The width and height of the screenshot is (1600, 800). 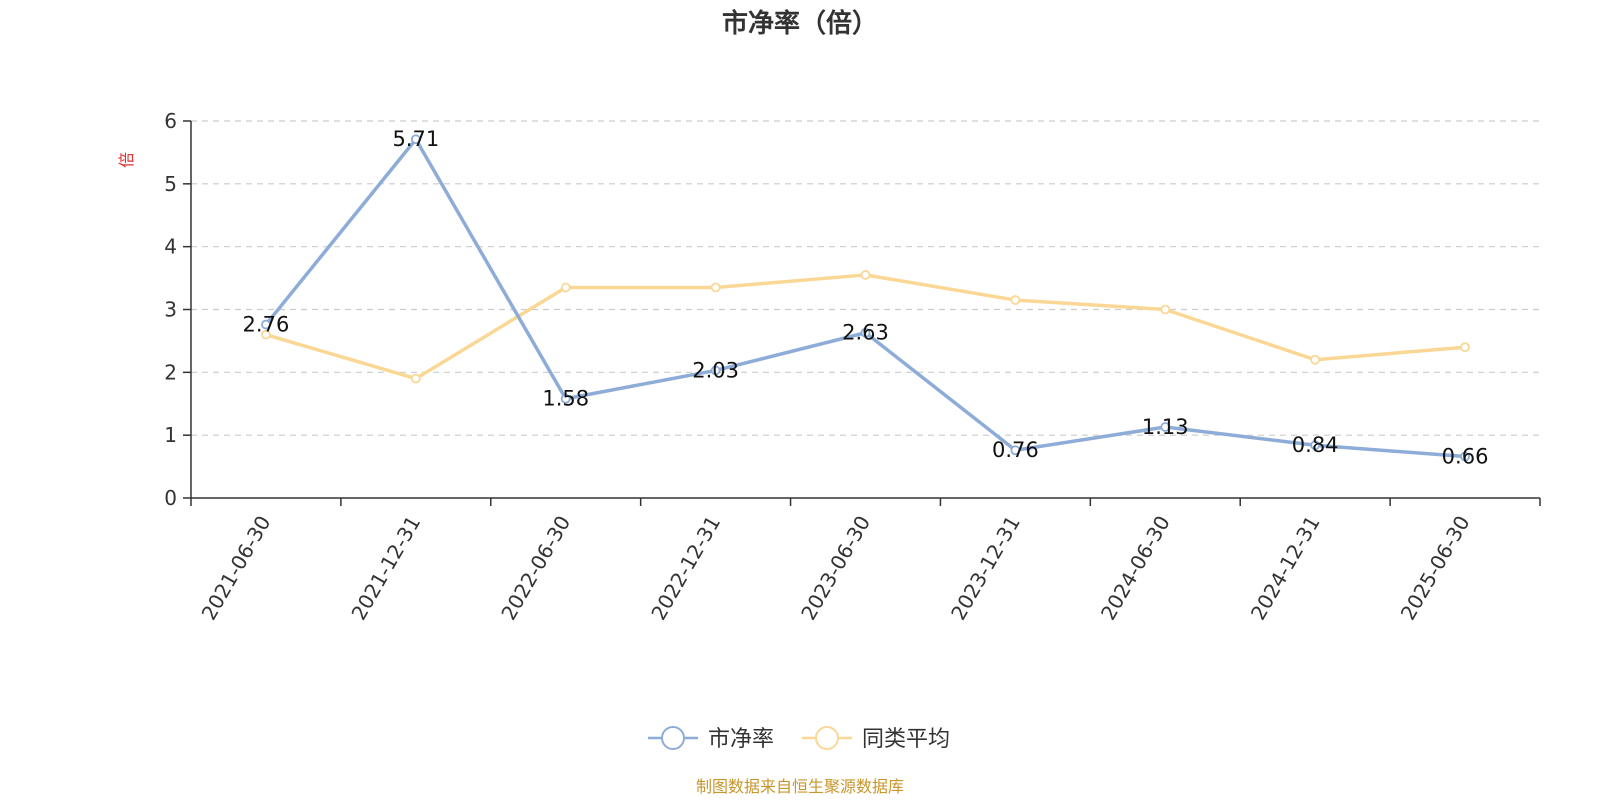 I want to click on data-label: 2.63, so click(x=865, y=333).